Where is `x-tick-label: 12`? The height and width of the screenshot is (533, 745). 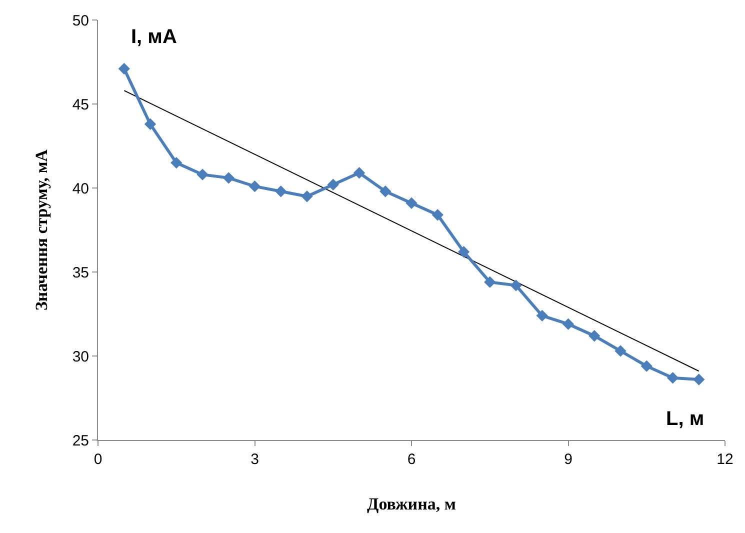
x-tick-label: 12 is located at coordinates (725, 459).